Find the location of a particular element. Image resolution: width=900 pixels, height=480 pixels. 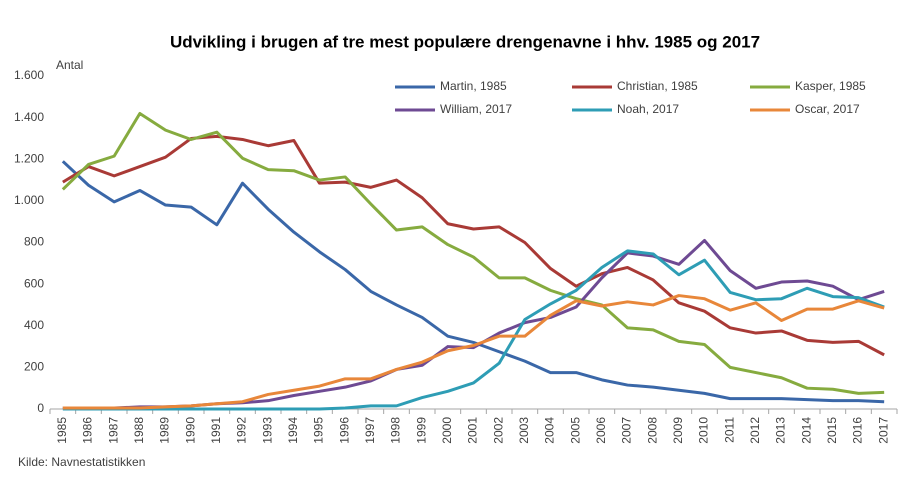

x-tick-label: 1985 is located at coordinates (62, 430).